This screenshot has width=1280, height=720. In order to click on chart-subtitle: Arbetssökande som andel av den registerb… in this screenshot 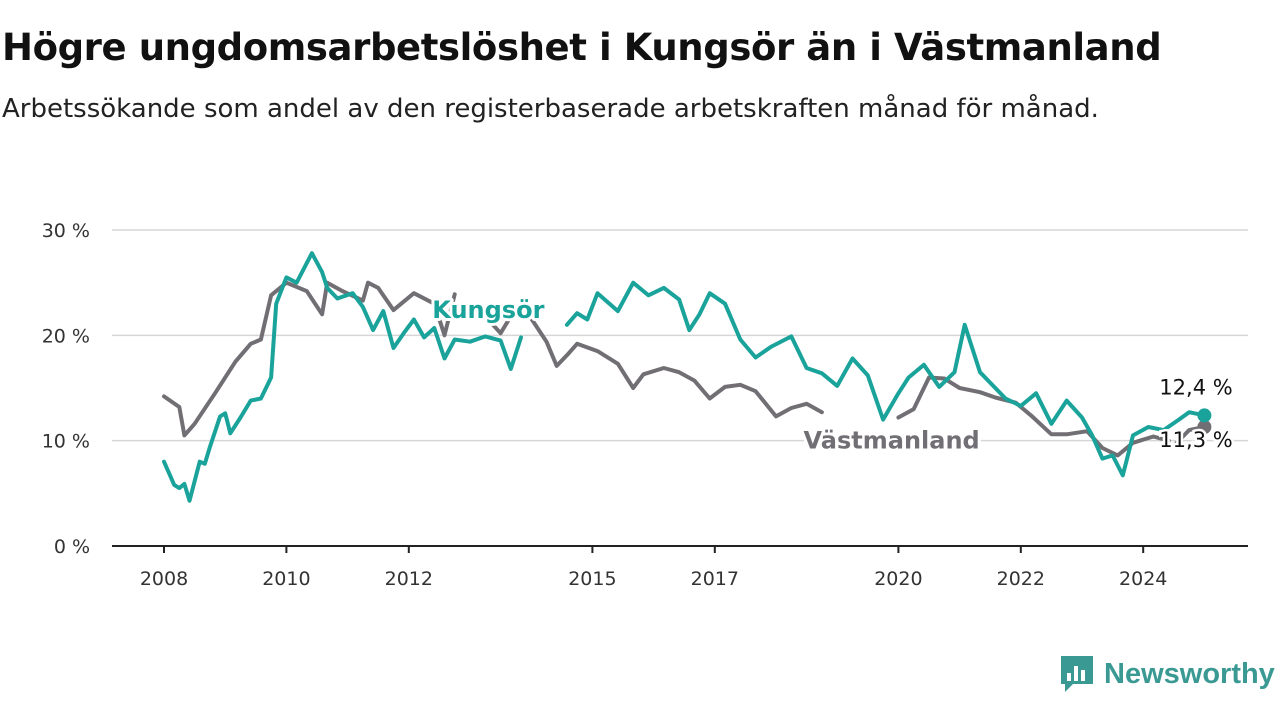, I will do `click(550, 109)`.